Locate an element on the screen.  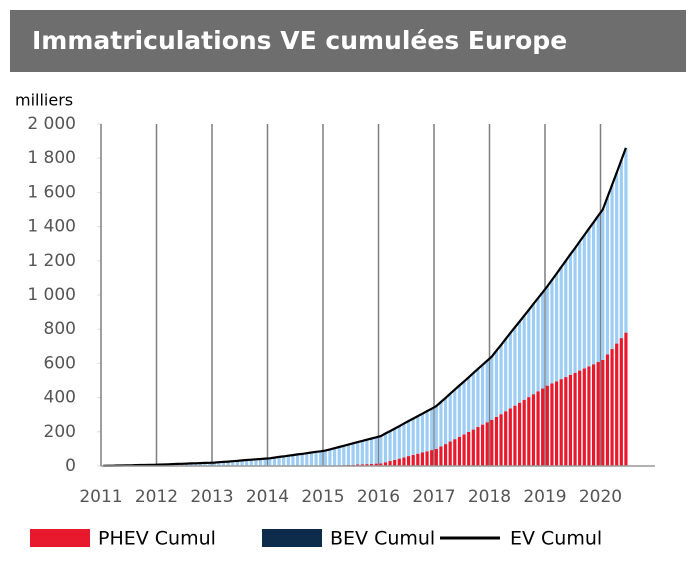
legend-swatch is located at coordinates (60, 538).